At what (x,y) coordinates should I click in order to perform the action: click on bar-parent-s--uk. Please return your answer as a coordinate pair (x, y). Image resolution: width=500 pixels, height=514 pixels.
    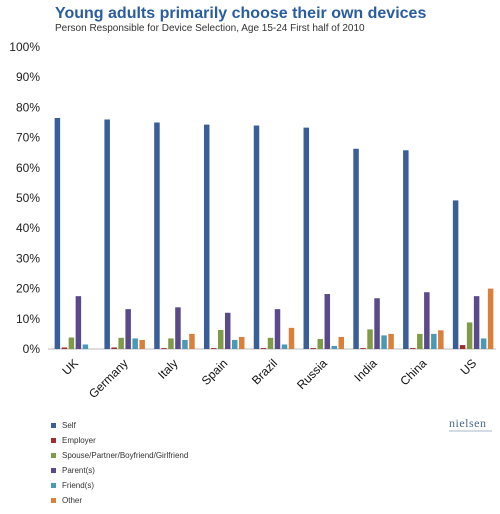
    Looking at the image, I should click on (78, 322).